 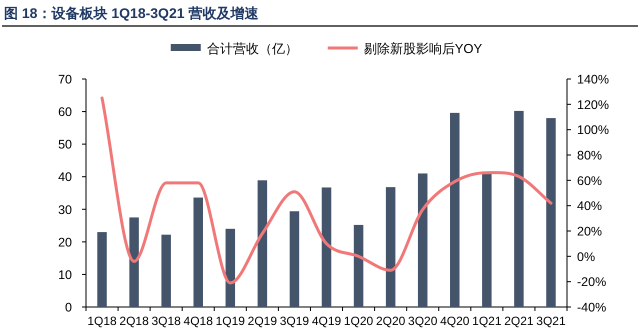 What do you see at coordinates (593, 79) in the screenshot?
I see `y2-tick-label: 140%` at bounding box center [593, 79].